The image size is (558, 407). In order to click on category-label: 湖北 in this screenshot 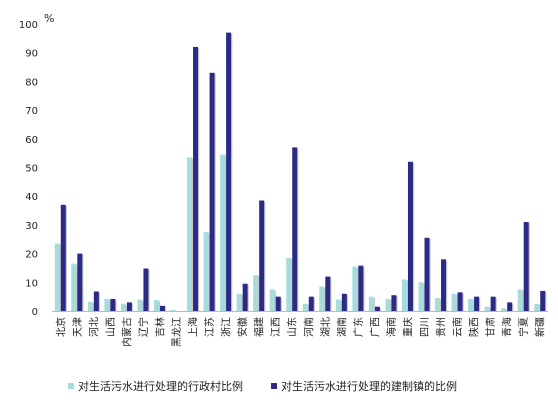, I will do `click(326, 327)`.